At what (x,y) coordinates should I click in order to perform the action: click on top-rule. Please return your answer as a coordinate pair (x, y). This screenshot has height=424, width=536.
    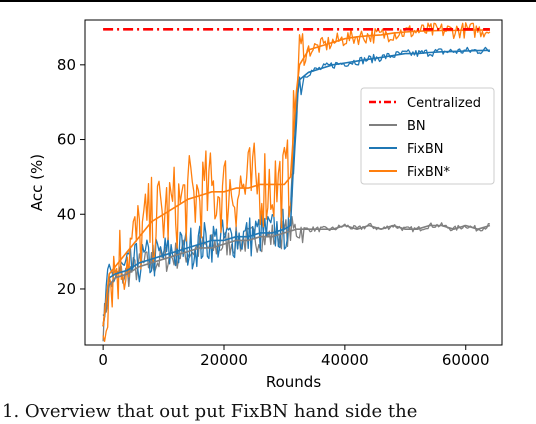
    Looking at the image, I should click on (268, 1).